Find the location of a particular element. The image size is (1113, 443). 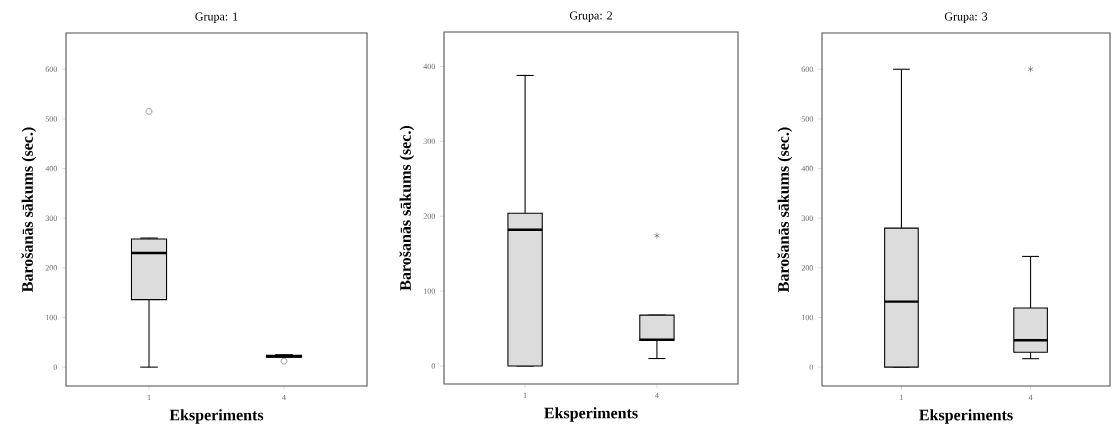

chart-title: Grupa: 2 is located at coordinates (590, 16).